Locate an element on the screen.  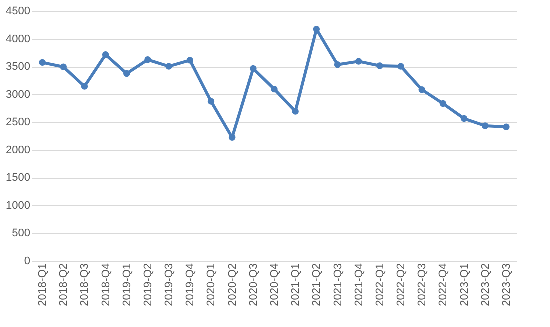
y-tick-label: 1500 is located at coordinates (18, 178).